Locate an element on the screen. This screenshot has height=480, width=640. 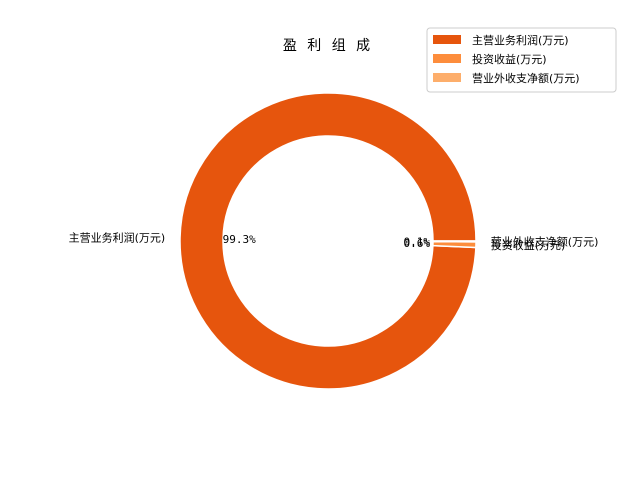
legend: 主营业务利润(万元) 投资收益(万元) 营业外收支净额(万元) is located at coordinates (521, 60).